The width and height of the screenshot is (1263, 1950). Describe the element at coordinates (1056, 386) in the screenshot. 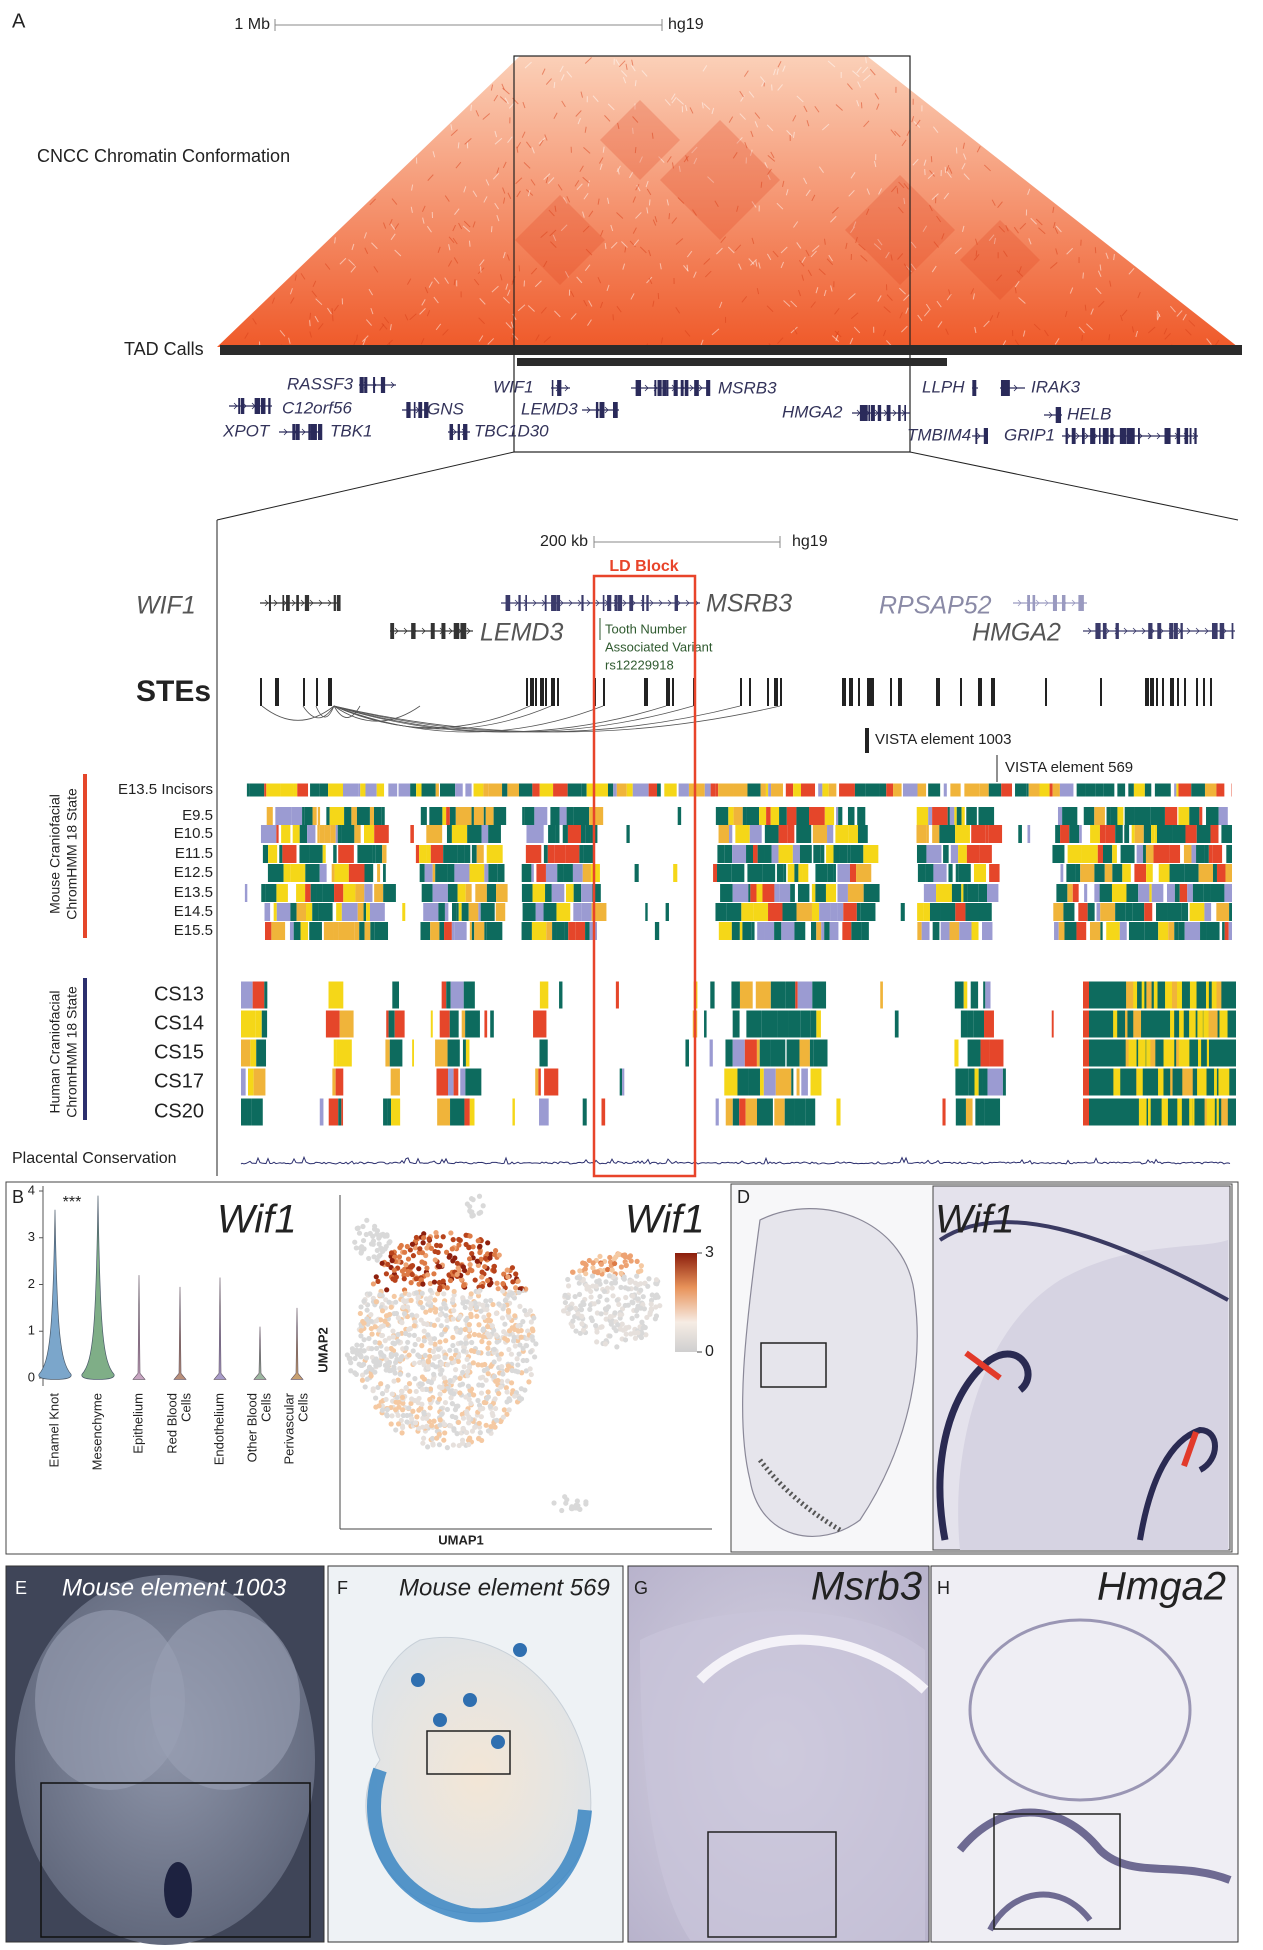

I see `gene-label: IRAK3` at that location.